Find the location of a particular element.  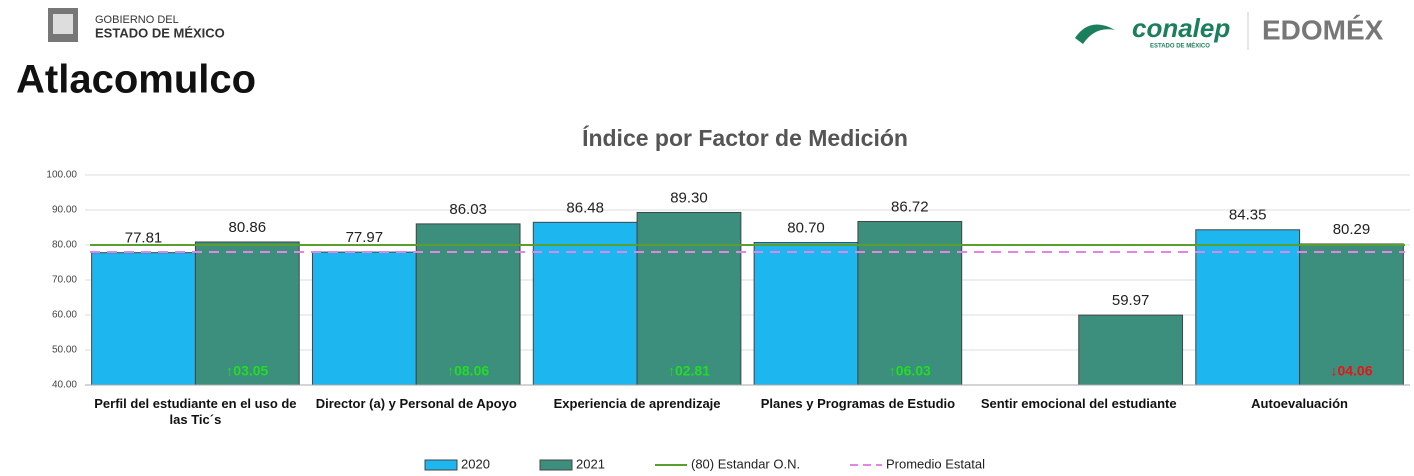

legend-label: (80) Estandar O.N. is located at coordinates (745, 463).